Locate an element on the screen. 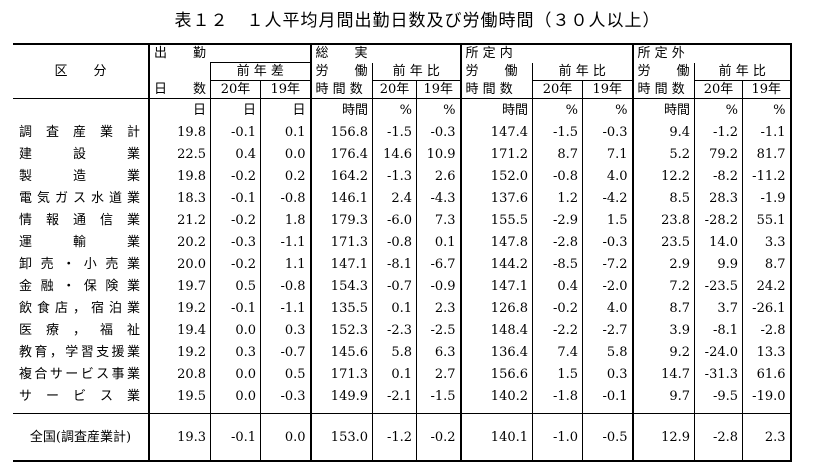 The width and height of the screenshot is (835, 473). value-cell: 156.6 is located at coordinates (496, 374).